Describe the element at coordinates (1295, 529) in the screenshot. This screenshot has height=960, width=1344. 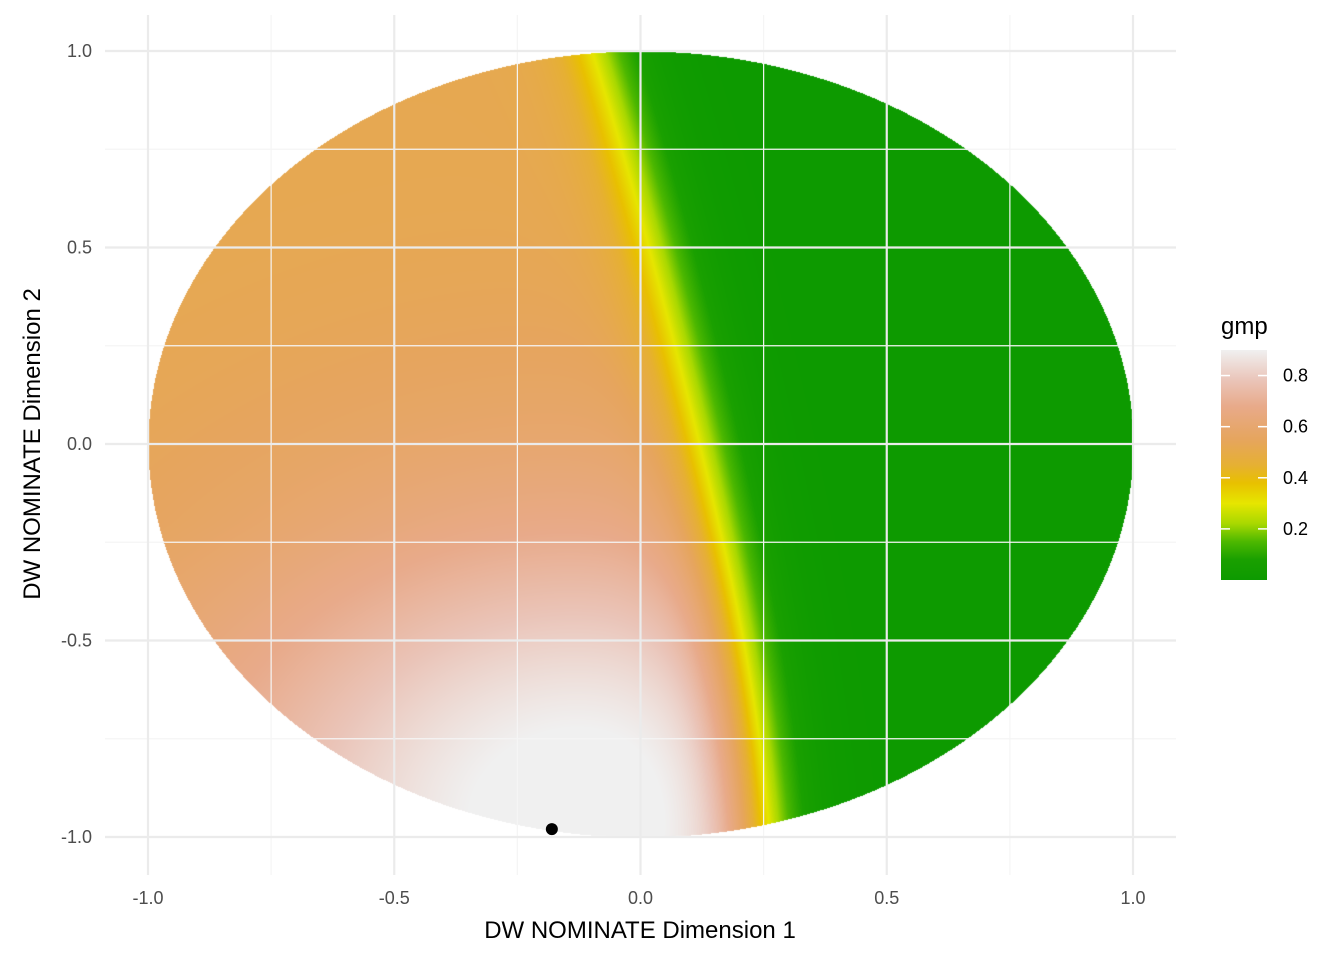
I see `legend-label: 0.2` at that location.